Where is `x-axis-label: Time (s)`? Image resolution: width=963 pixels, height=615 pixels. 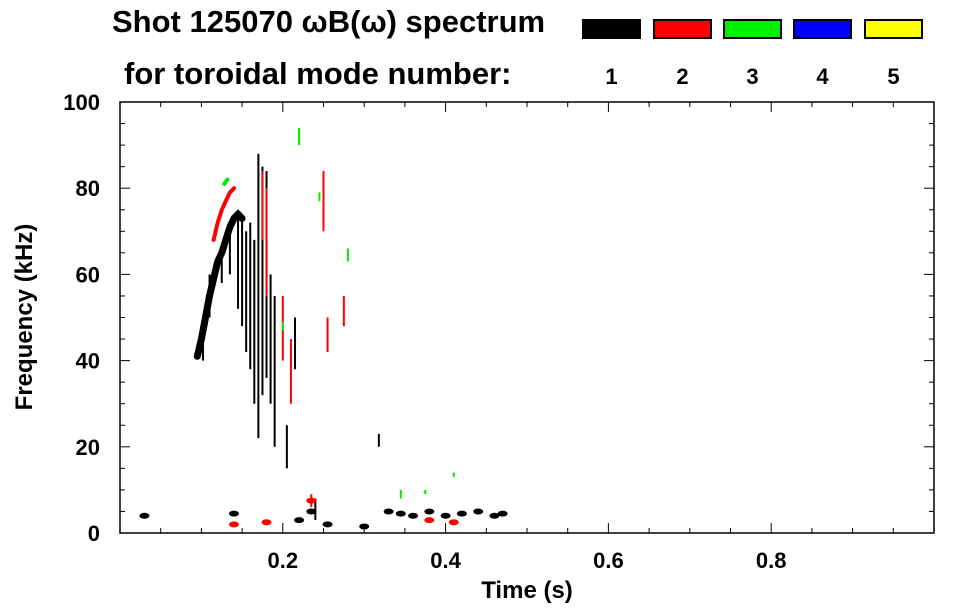
x-axis-label: Time (s) is located at coordinates (527, 590).